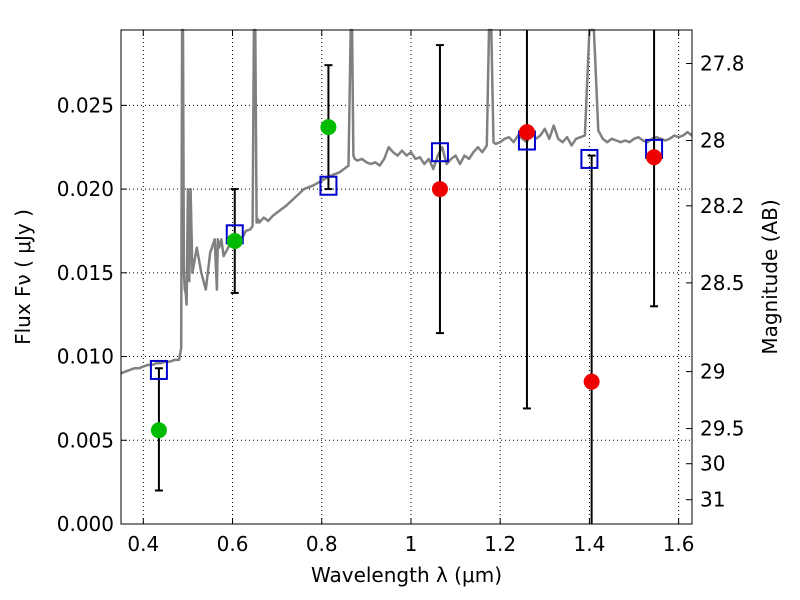 The width and height of the screenshot is (800, 600). I want to click on y2-tick-label: 31, so click(712, 500).